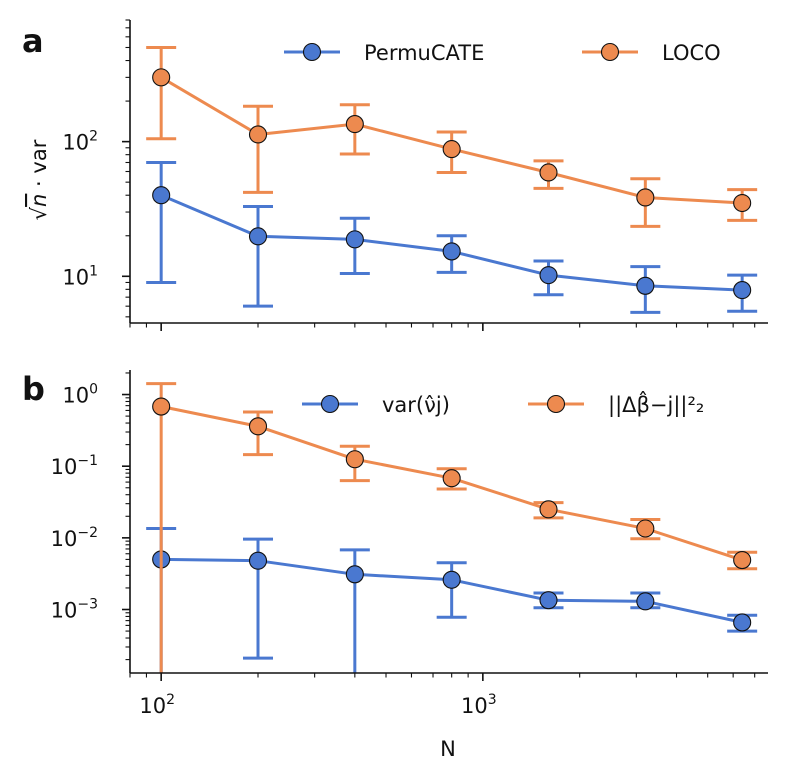  What do you see at coordinates (33, 389) in the screenshot?
I see `panel-label-b: b` at bounding box center [33, 389].